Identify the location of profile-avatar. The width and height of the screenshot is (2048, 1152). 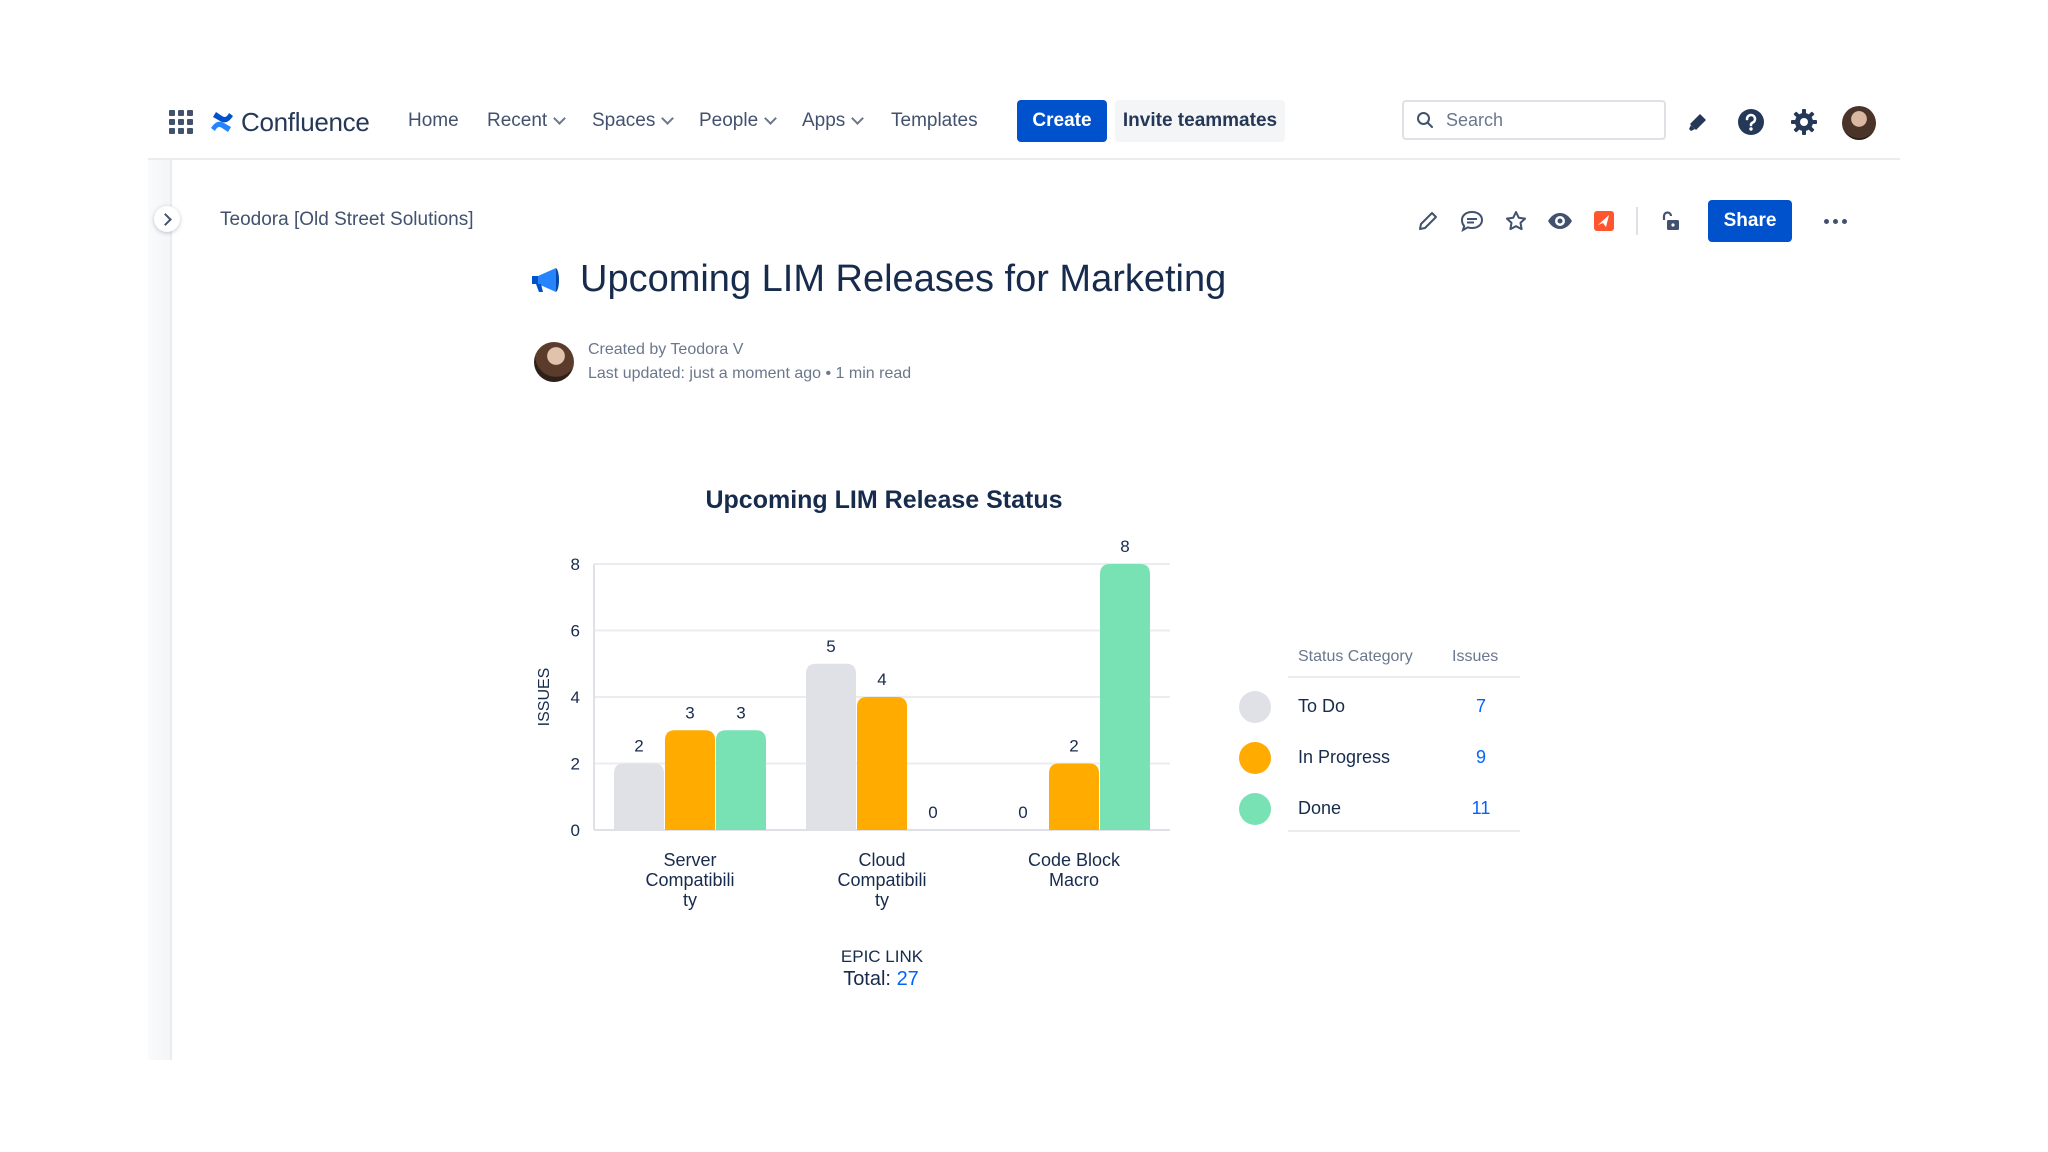
(1859, 123).